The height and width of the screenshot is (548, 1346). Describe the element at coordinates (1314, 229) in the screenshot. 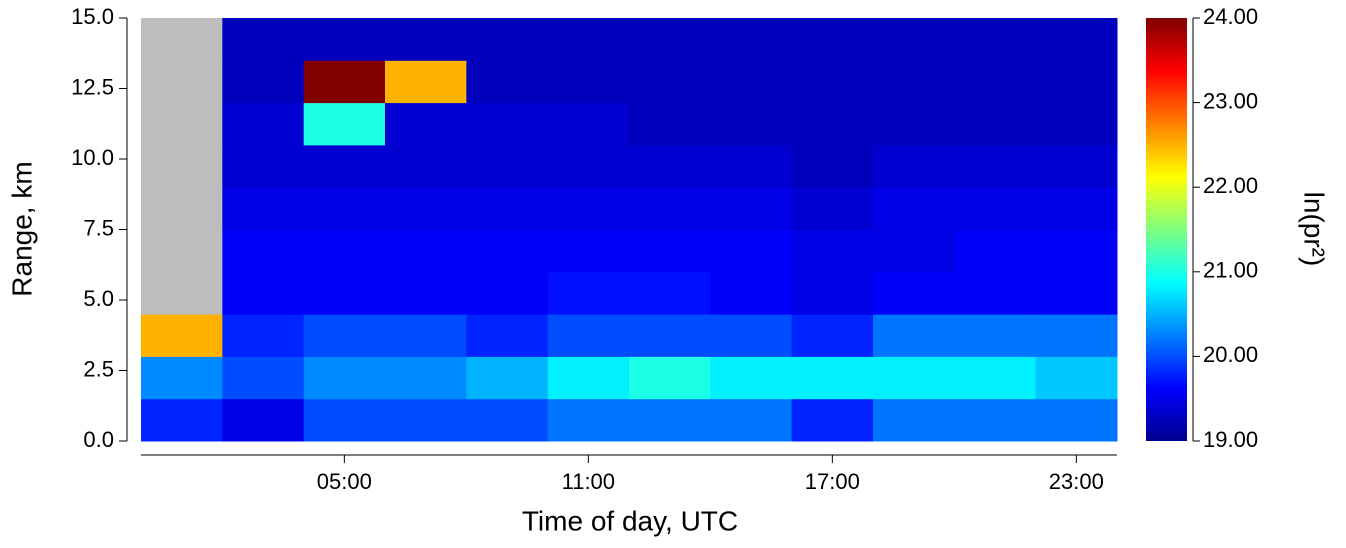

I see `colorbar-title: ln(pr²)` at that location.